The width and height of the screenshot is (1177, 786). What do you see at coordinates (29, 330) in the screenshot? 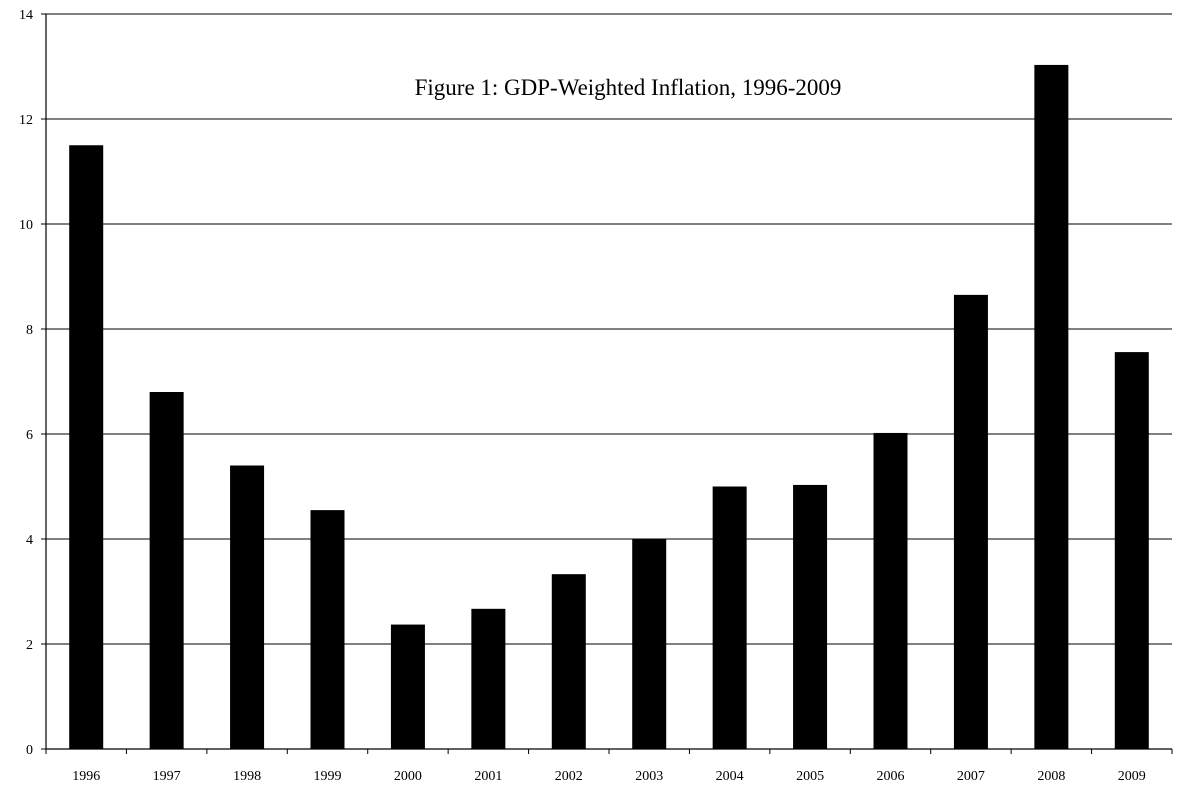
I see `y-tick-label-8: 8` at bounding box center [29, 330].